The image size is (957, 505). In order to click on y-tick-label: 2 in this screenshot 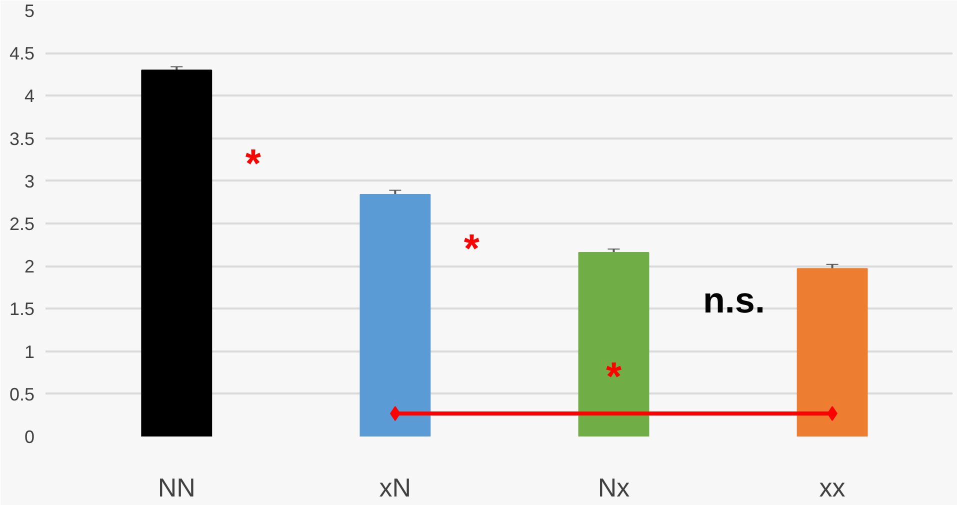, I will do `click(29, 266)`.